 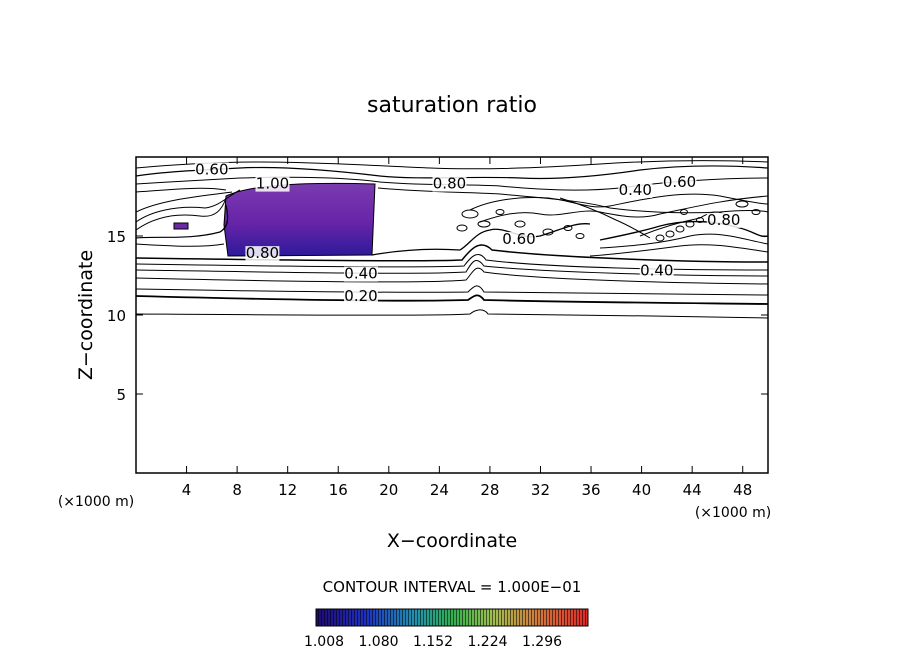 What do you see at coordinates (692, 490) in the screenshot?
I see `x-tick-label: 44` at bounding box center [692, 490].